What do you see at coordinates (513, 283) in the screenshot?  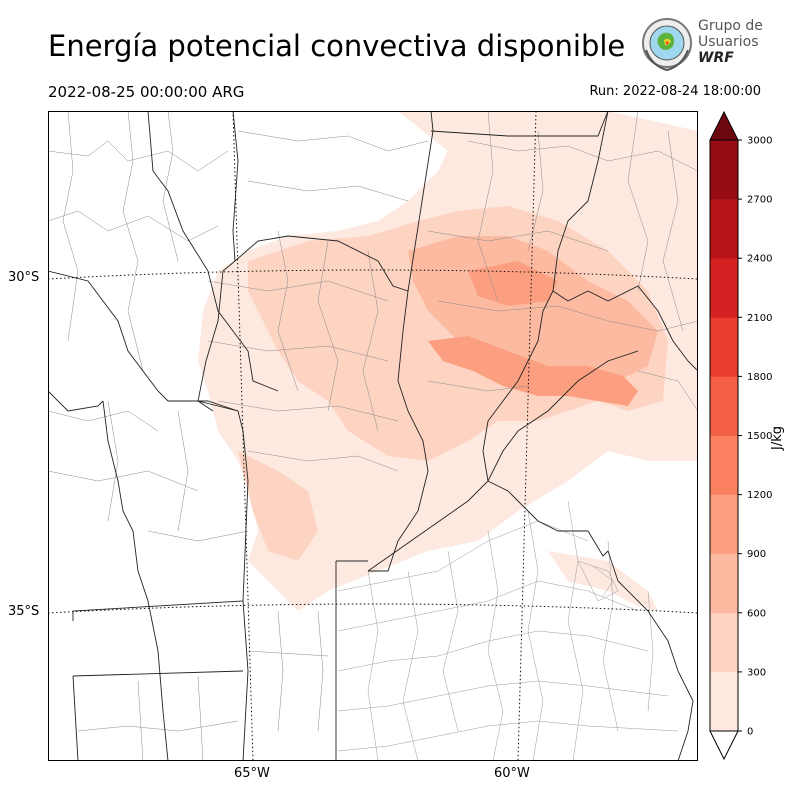 I see `cape-level-3-north` at bounding box center [513, 283].